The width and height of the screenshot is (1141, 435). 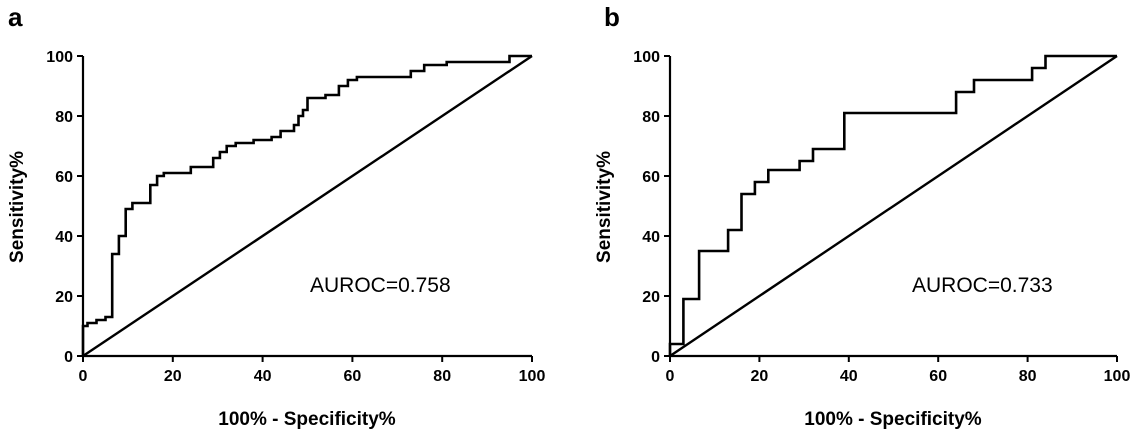 What do you see at coordinates (380, 285) in the screenshot?
I see `auroc-annotation: AUROC=0.758` at bounding box center [380, 285].